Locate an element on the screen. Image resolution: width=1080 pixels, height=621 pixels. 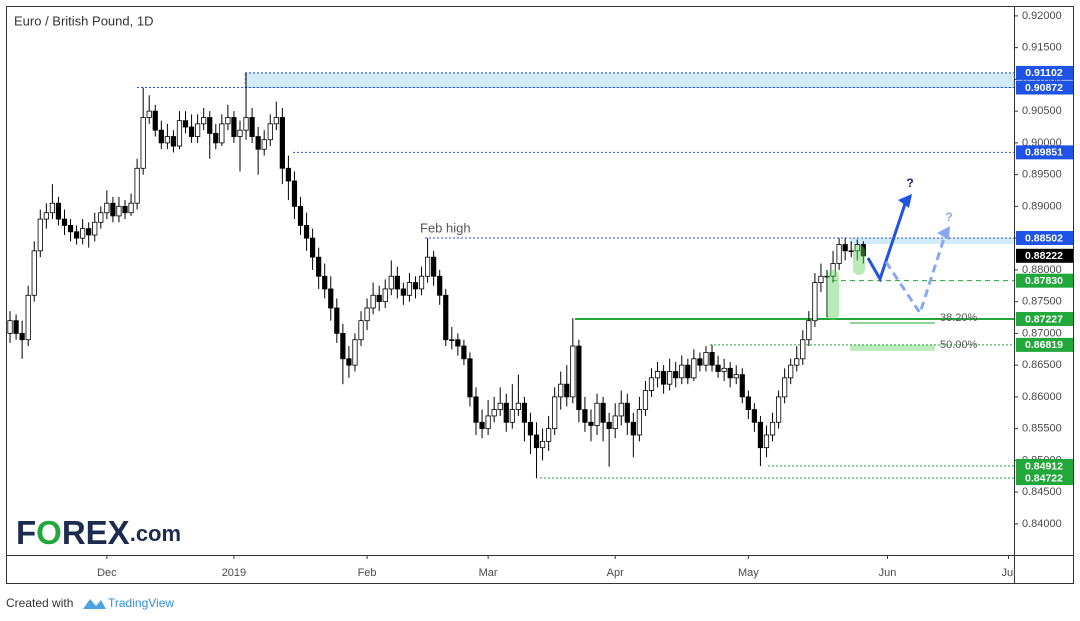
fib-label: 38.20% is located at coordinates (959, 318).